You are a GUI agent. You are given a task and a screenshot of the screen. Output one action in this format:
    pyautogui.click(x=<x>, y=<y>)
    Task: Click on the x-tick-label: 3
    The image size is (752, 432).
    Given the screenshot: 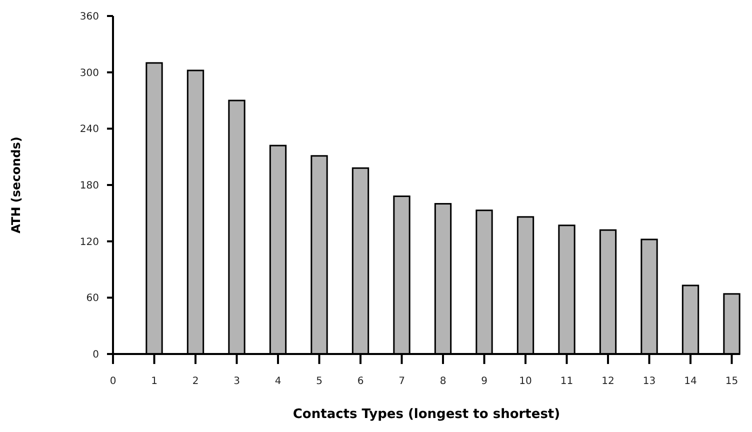 What is the action you would take?
    pyautogui.click(x=237, y=381)
    